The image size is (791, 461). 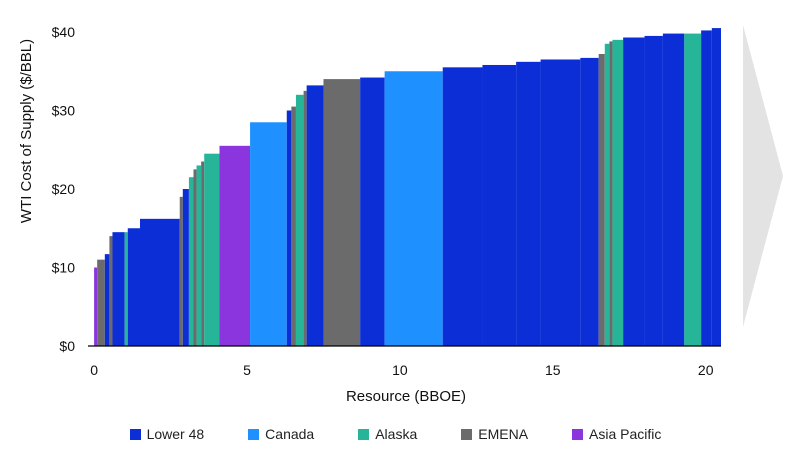 I want to click on y-tick-label: $20, so click(x=64, y=189).